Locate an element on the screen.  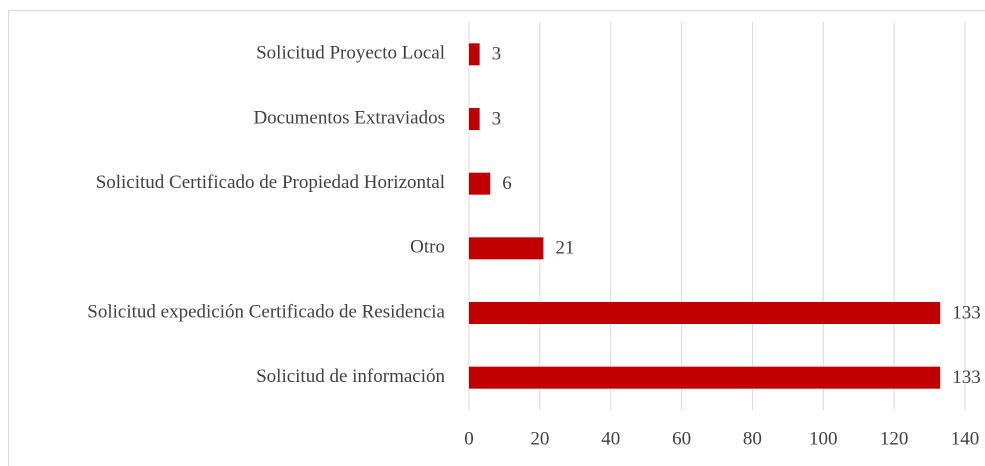
y-tick-label: Otro is located at coordinates (427, 247).